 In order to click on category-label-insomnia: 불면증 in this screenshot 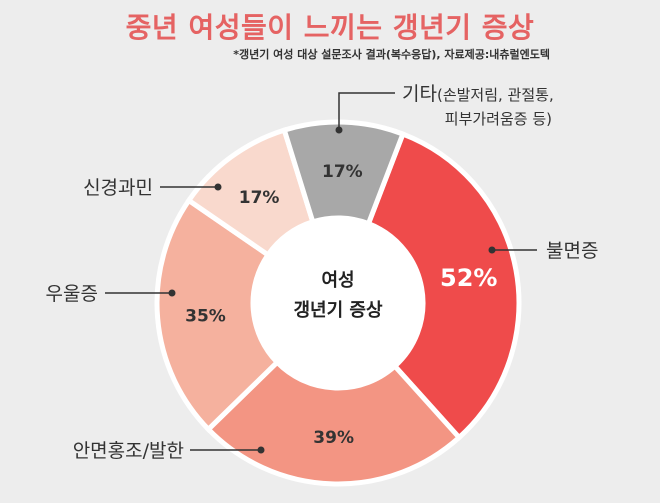, I will do `click(572, 251)`.